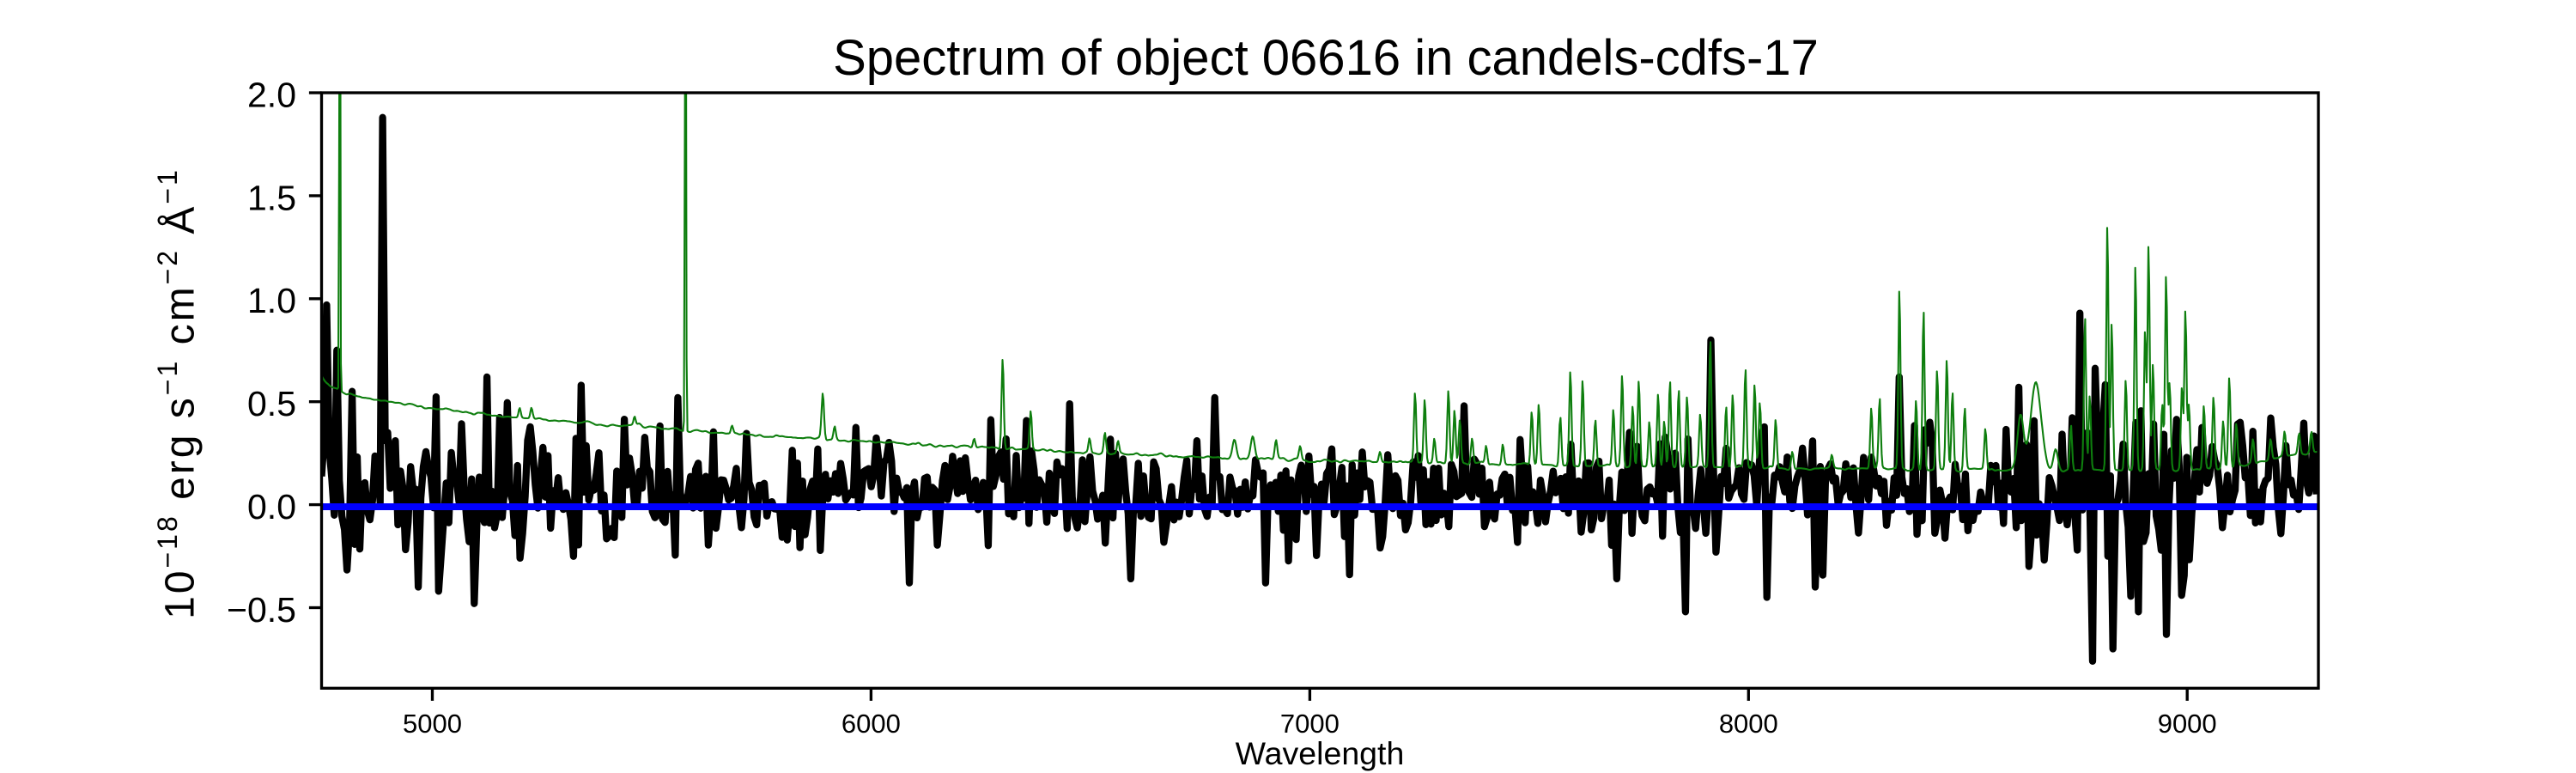 This screenshot has height=773, width=2576. Describe the element at coordinates (2187, 724) in the screenshot. I see `svg-text: 9000` at that location.